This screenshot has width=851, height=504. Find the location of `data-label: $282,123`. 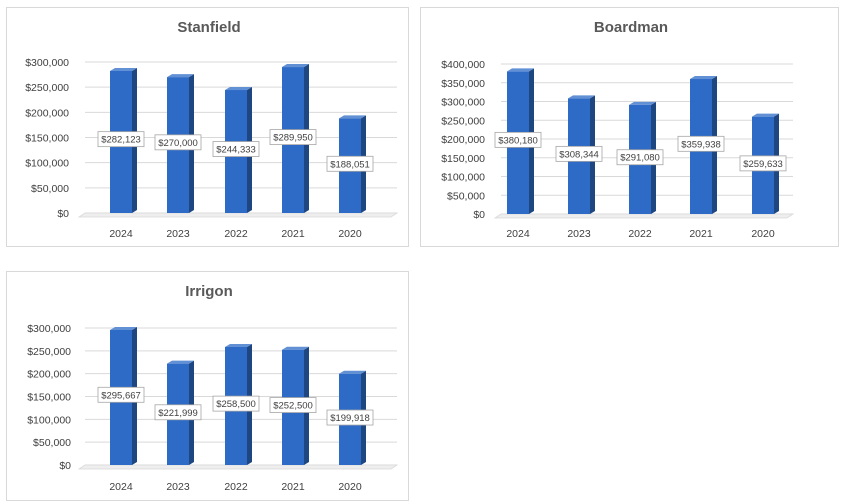

data-label: $282,123 is located at coordinates (121, 140).